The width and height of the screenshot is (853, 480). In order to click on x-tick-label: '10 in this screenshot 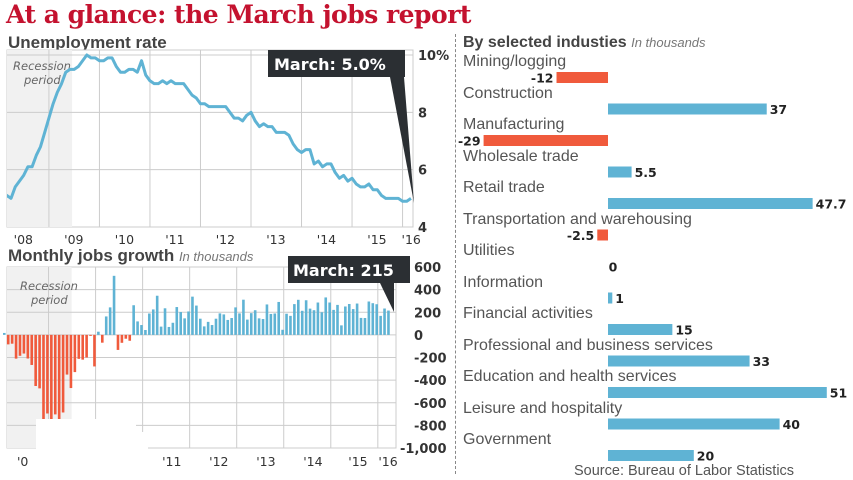, I will do `click(124, 239)`.